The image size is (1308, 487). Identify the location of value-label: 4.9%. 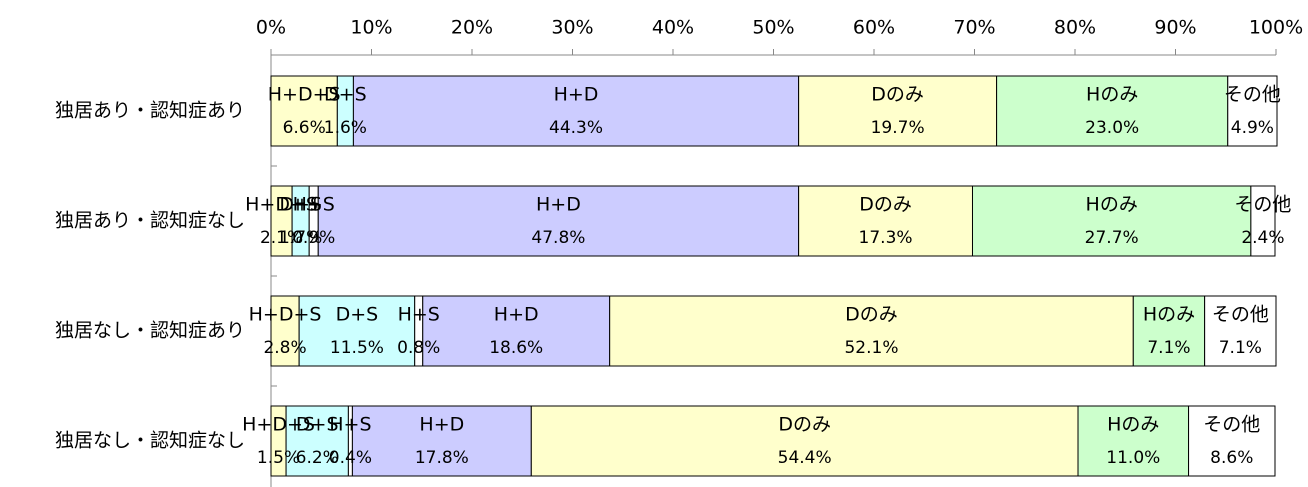
(1252, 128).